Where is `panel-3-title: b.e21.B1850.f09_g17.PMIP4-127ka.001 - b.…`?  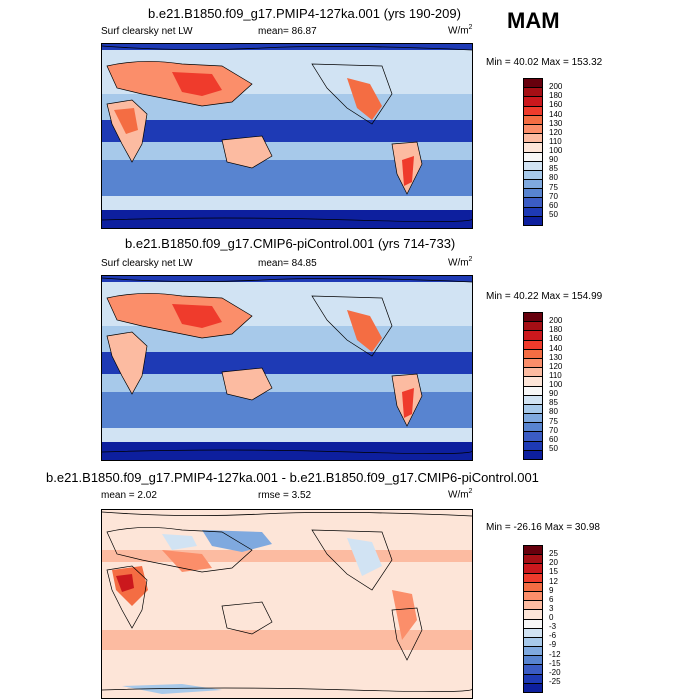 panel-3-title: b.e21.B1850.f09_g17.PMIP4-127ka.001 - b.… is located at coordinates (292, 477).